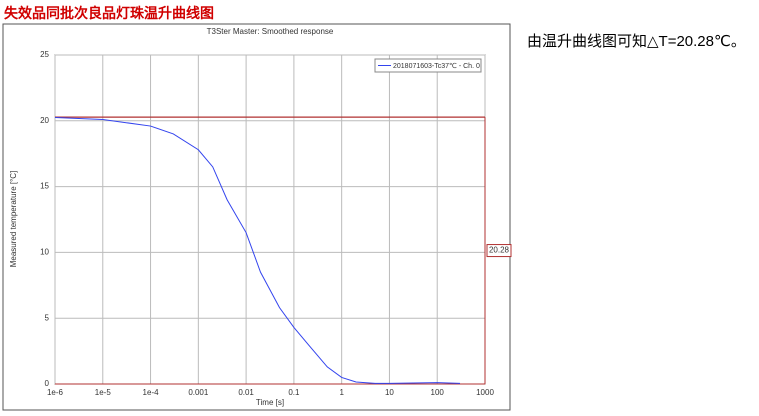 The height and width of the screenshot is (416, 759). What do you see at coordinates (151, 392) in the screenshot?
I see `x-tick-label: 1e-4` at bounding box center [151, 392].